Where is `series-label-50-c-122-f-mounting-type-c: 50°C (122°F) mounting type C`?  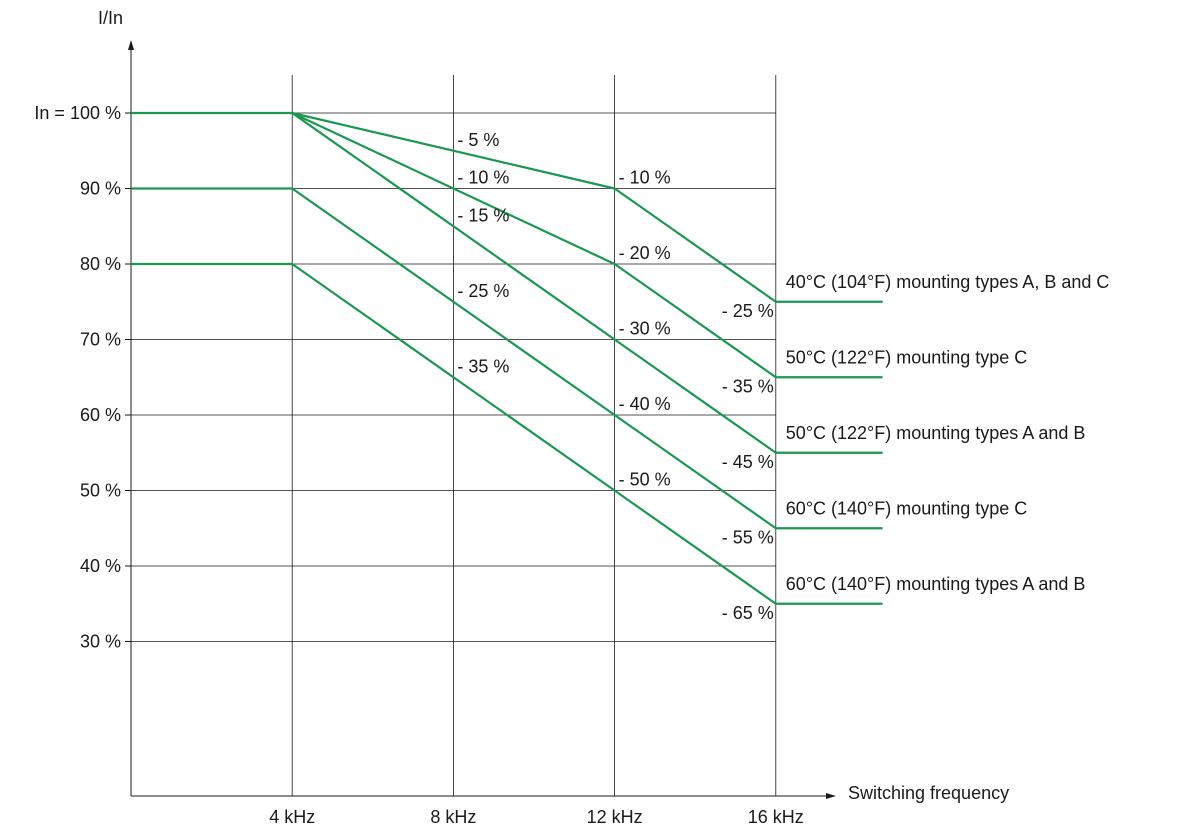 series-label-50-c-122-f-mounting-type-c: 50°C (122°F) mounting type C is located at coordinates (907, 357).